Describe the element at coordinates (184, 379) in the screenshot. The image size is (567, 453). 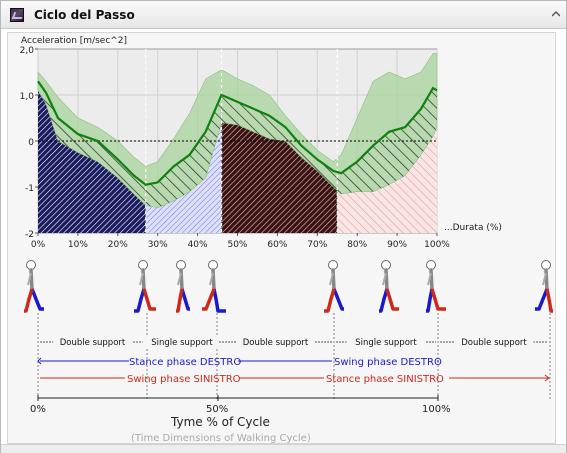
I see `swing-left-label: Swing phase SINISTRO` at that location.